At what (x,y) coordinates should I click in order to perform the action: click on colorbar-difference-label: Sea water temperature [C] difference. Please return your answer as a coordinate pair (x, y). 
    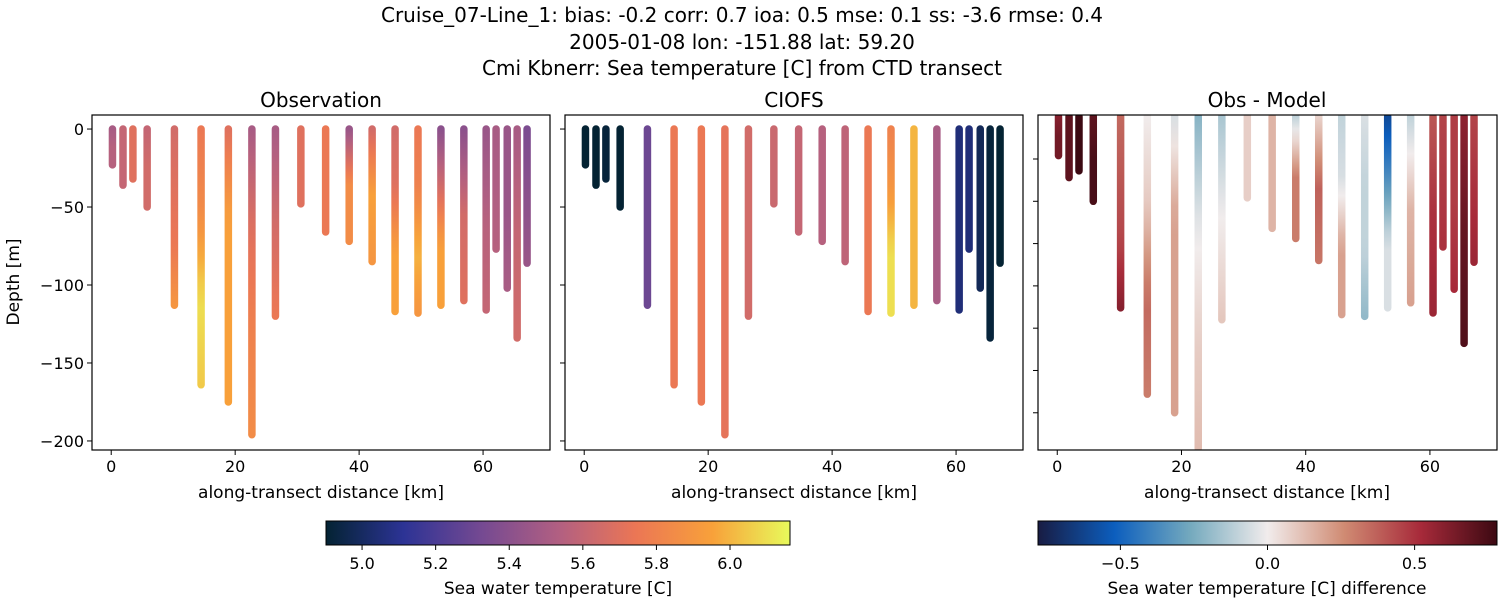
    Looking at the image, I should click on (1266, 589).